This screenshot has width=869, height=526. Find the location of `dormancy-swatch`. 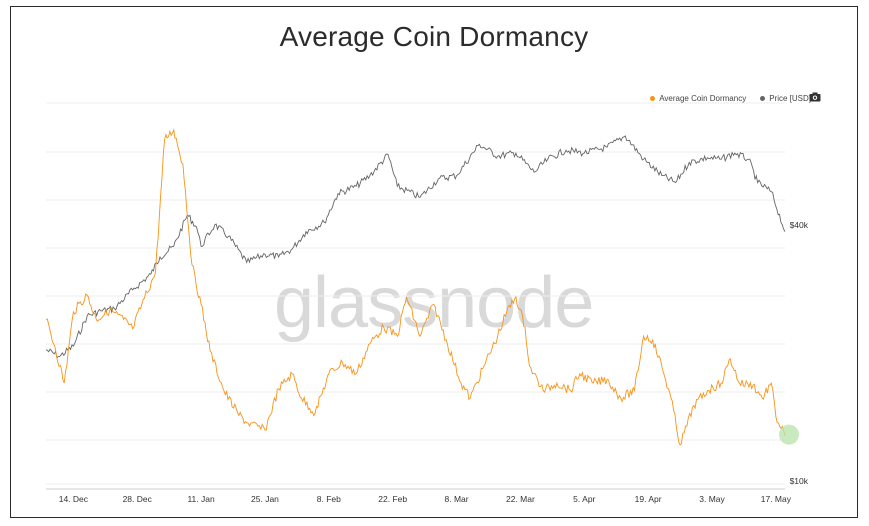

dormancy-swatch is located at coordinates (653, 98).